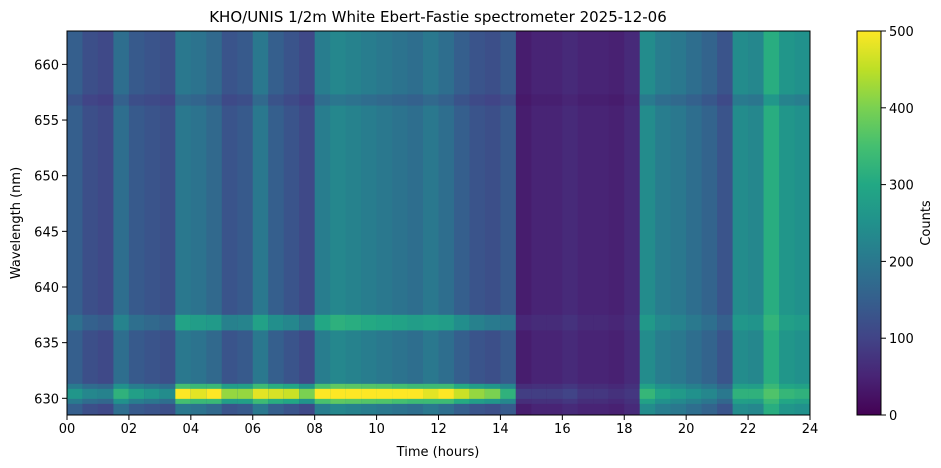 The height and width of the screenshot is (468, 941). I want to click on y-tick-label: 640, so click(46, 288).